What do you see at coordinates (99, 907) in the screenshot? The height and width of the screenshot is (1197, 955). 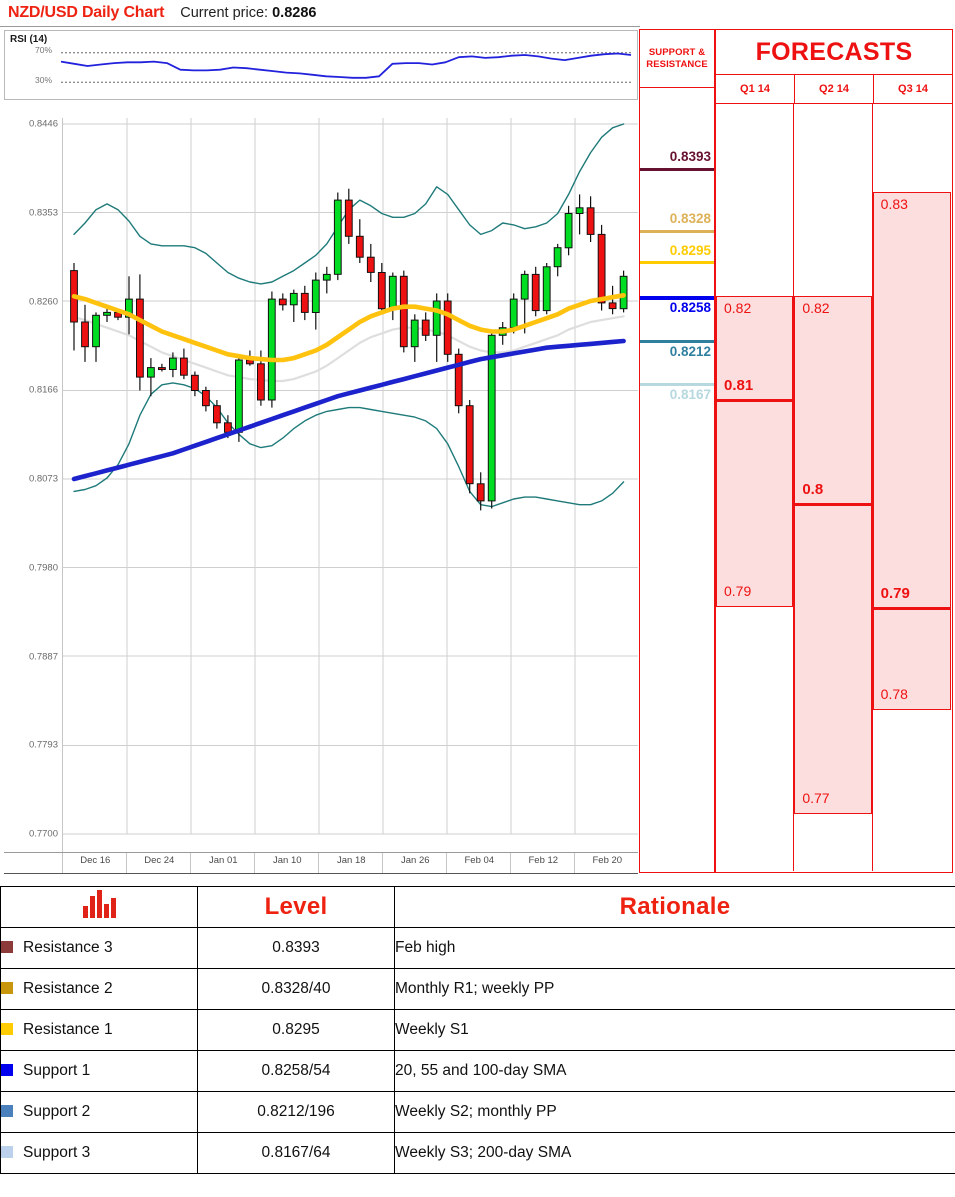 I see `levels-table-icon-header` at bounding box center [99, 907].